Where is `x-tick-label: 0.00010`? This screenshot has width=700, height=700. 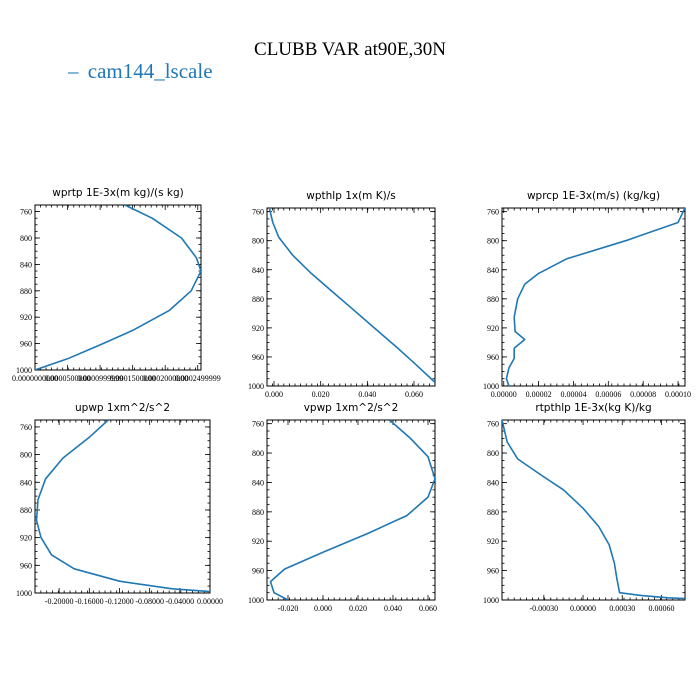 x-tick-label: 0.00010 is located at coordinates (678, 394).